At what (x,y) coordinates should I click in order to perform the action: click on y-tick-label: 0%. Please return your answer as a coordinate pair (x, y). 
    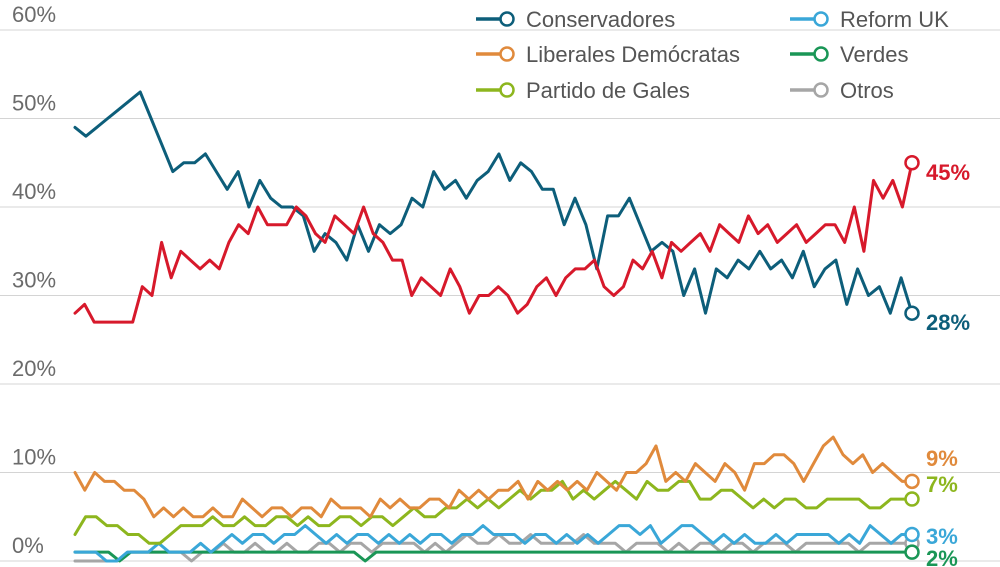
    Looking at the image, I should click on (28, 545).